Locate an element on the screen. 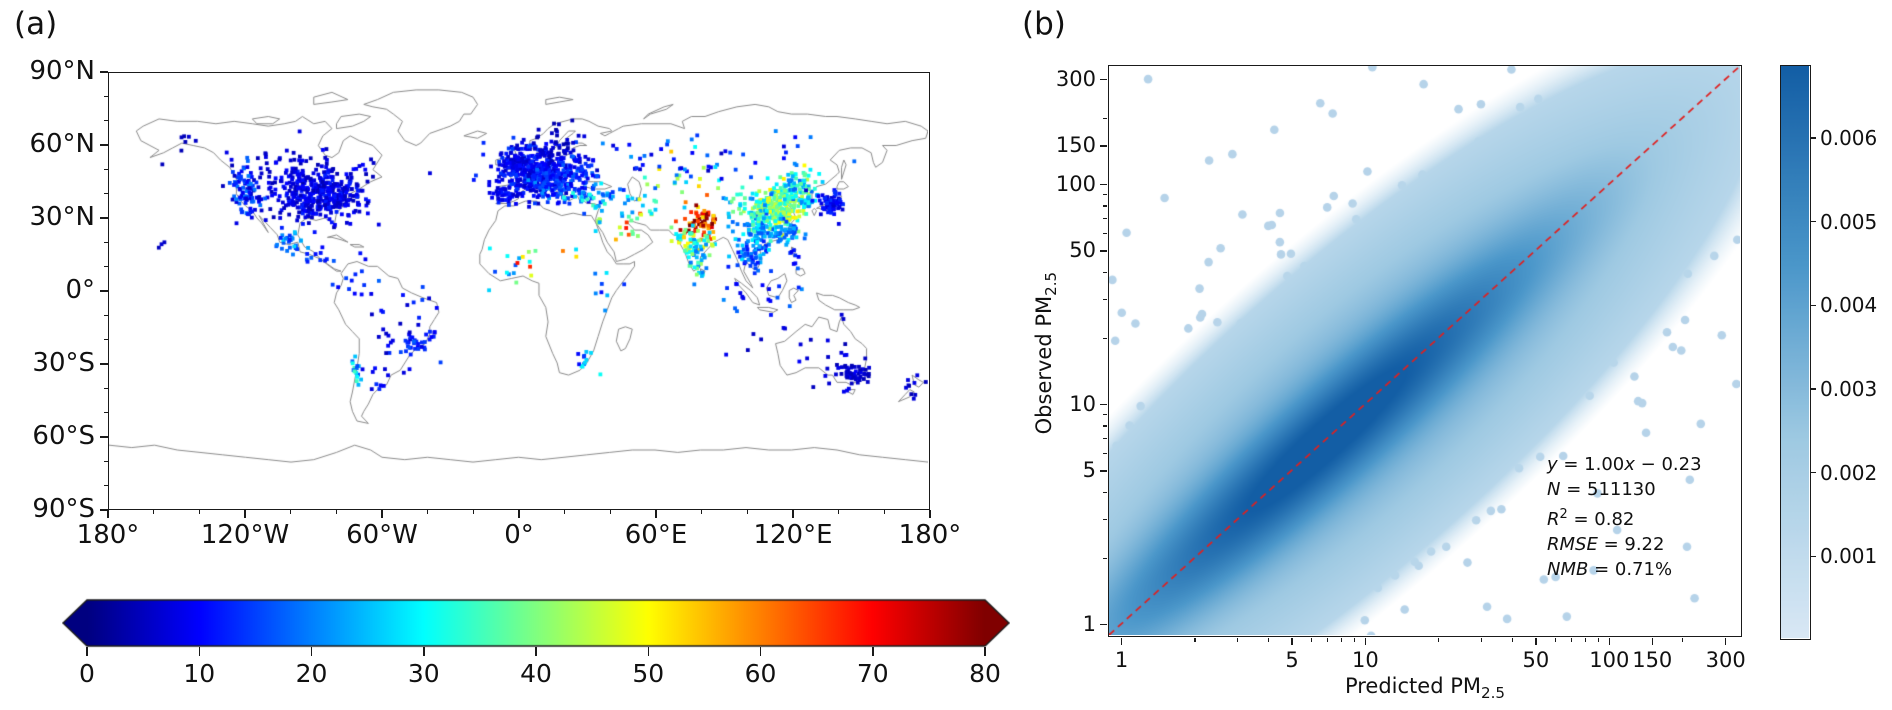 The width and height of the screenshot is (1892, 710). y-axis-label: Observed PM2.5 is located at coordinates (1046, 353).